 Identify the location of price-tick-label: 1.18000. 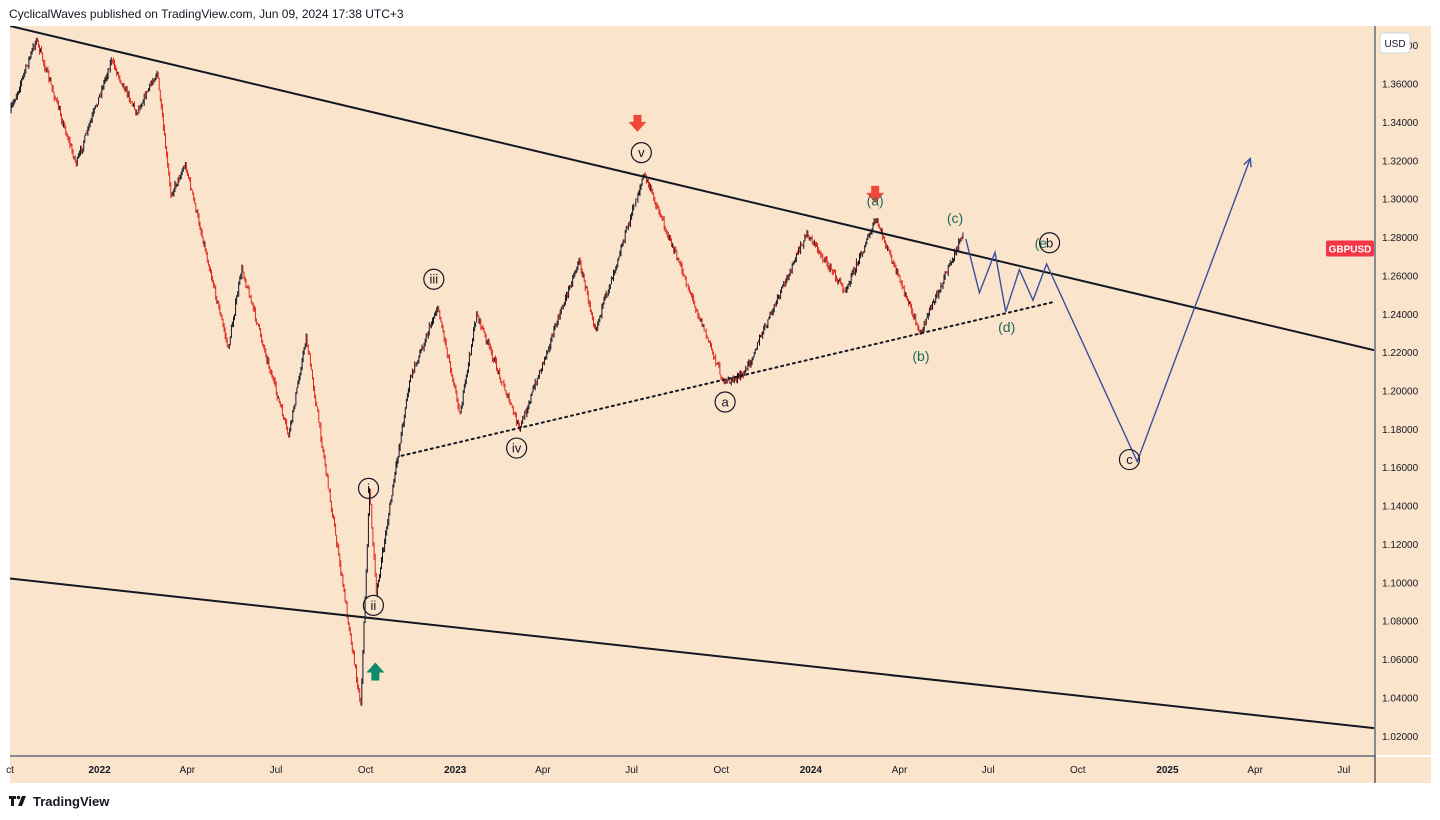
(1400, 430).